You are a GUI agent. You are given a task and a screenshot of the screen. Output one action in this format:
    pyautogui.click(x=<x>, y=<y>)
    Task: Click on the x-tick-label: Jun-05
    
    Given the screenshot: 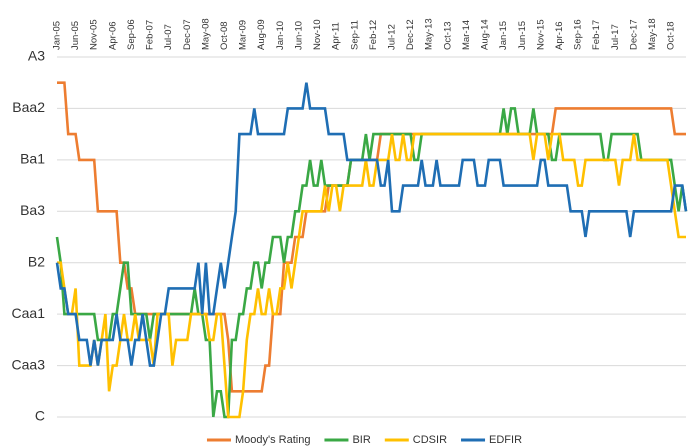 What is the action you would take?
    pyautogui.click(x=75, y=35)
    